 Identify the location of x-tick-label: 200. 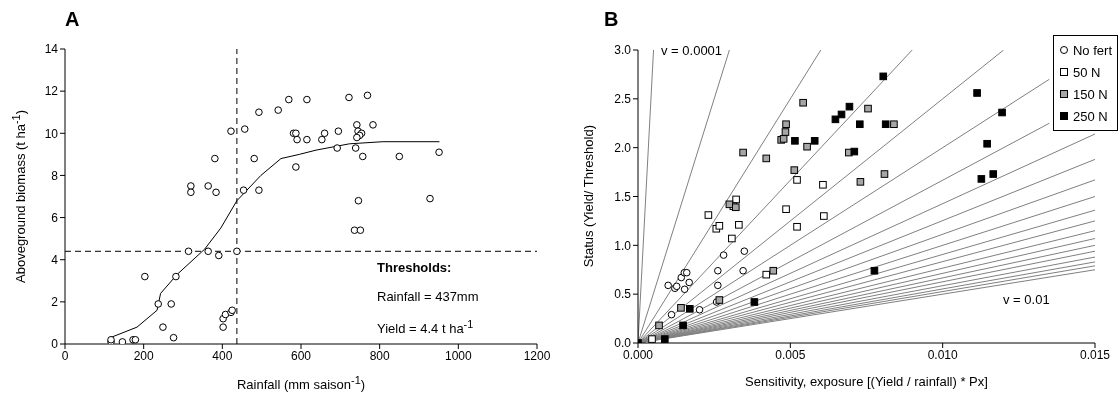
(143, 355).